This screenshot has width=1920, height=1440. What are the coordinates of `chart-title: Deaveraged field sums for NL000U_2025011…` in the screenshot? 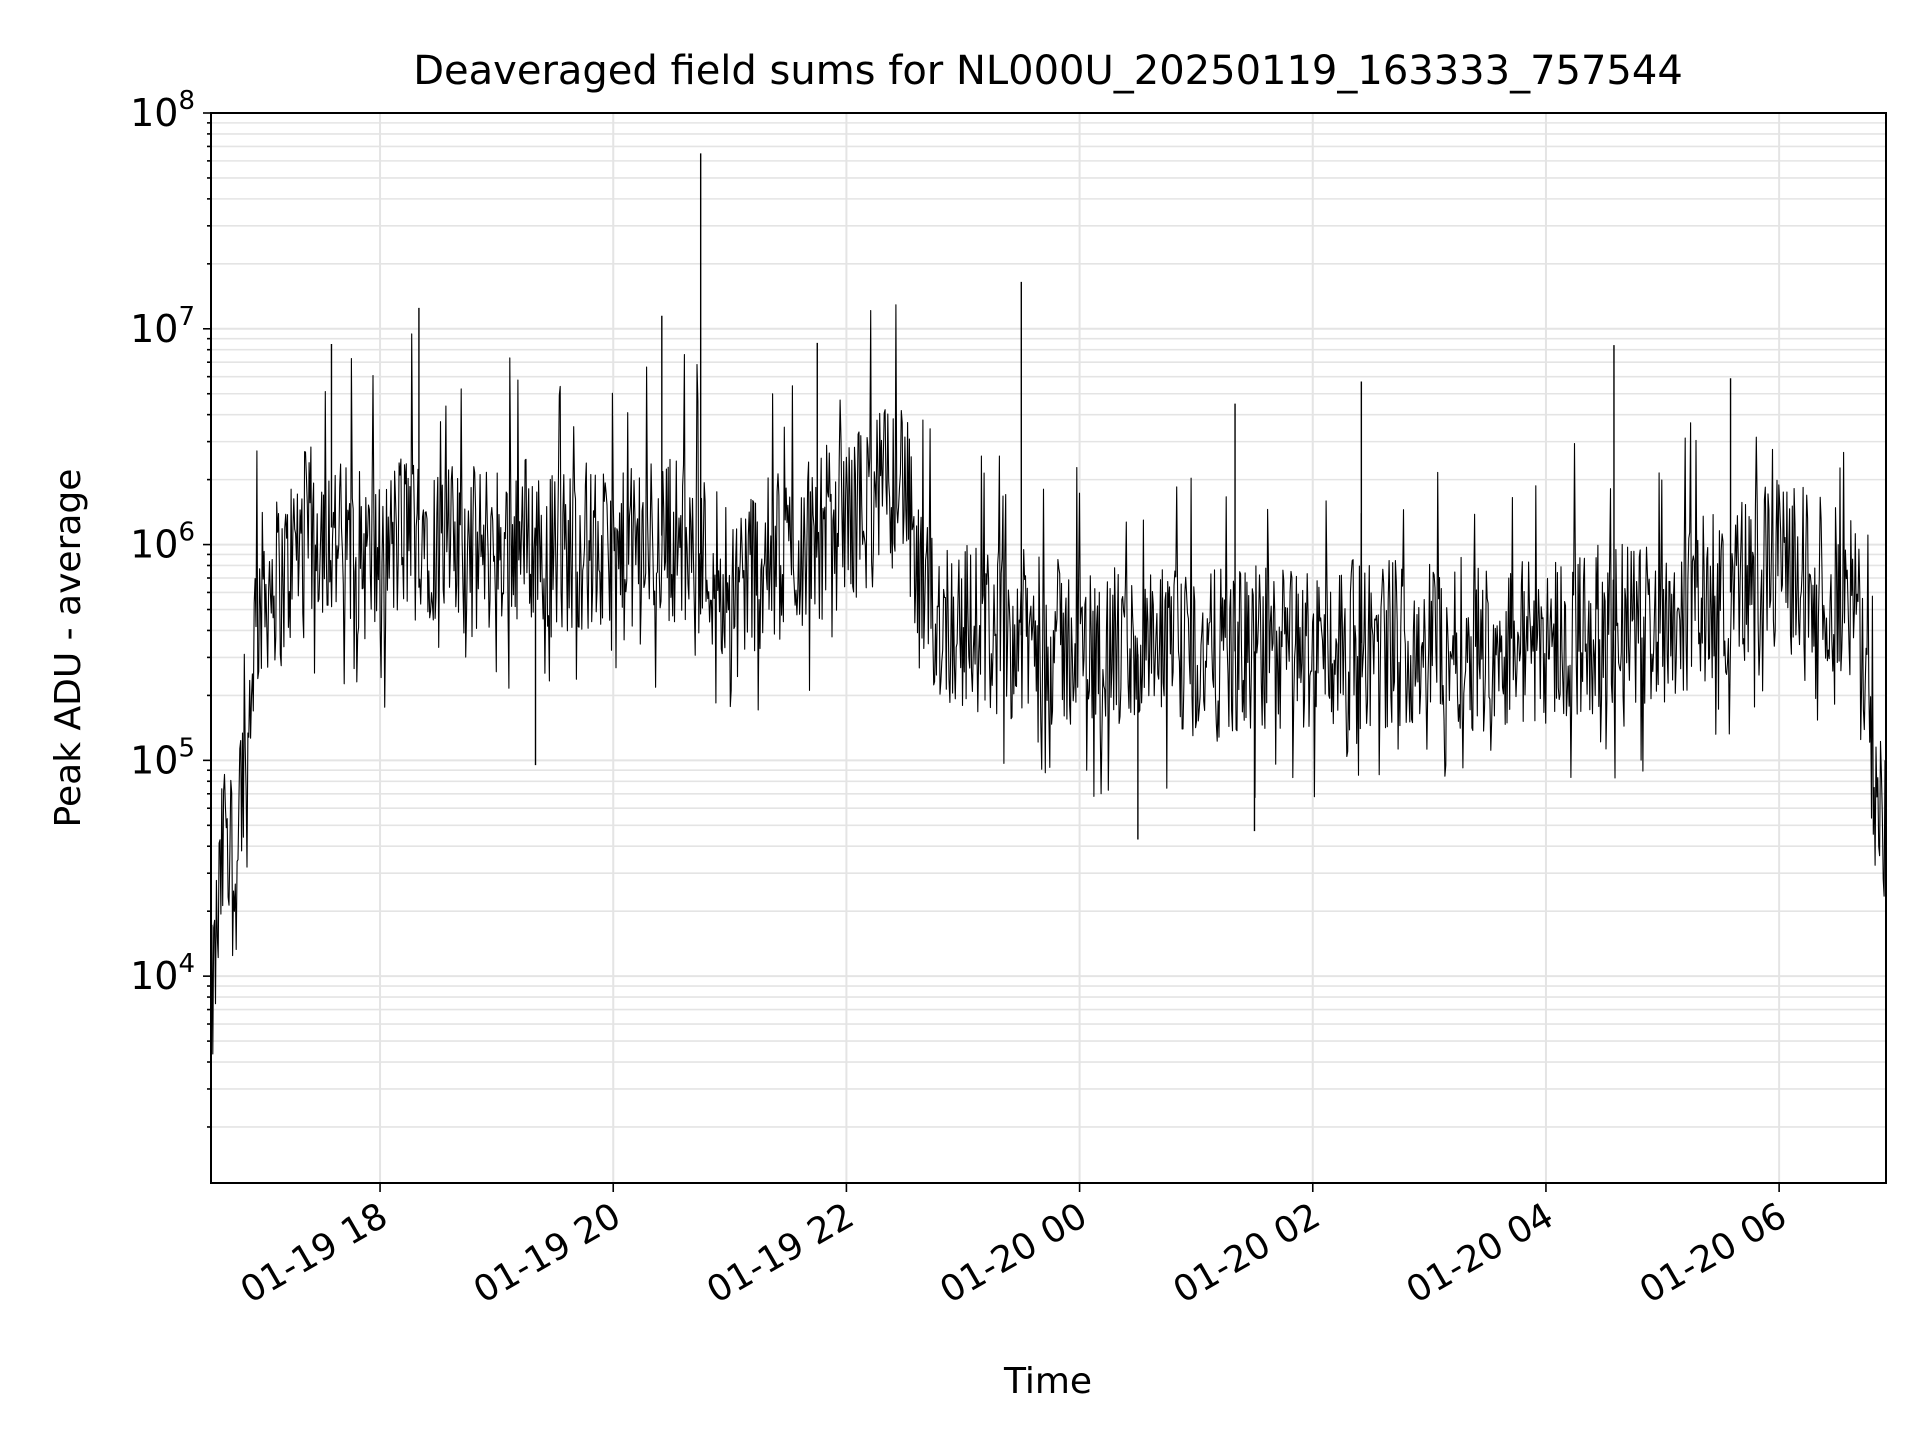 It's located at (1048, 71).